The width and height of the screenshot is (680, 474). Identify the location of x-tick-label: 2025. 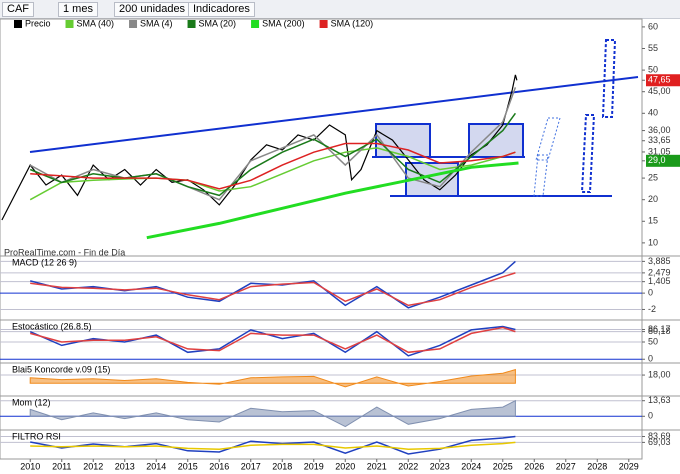
(503, 466).